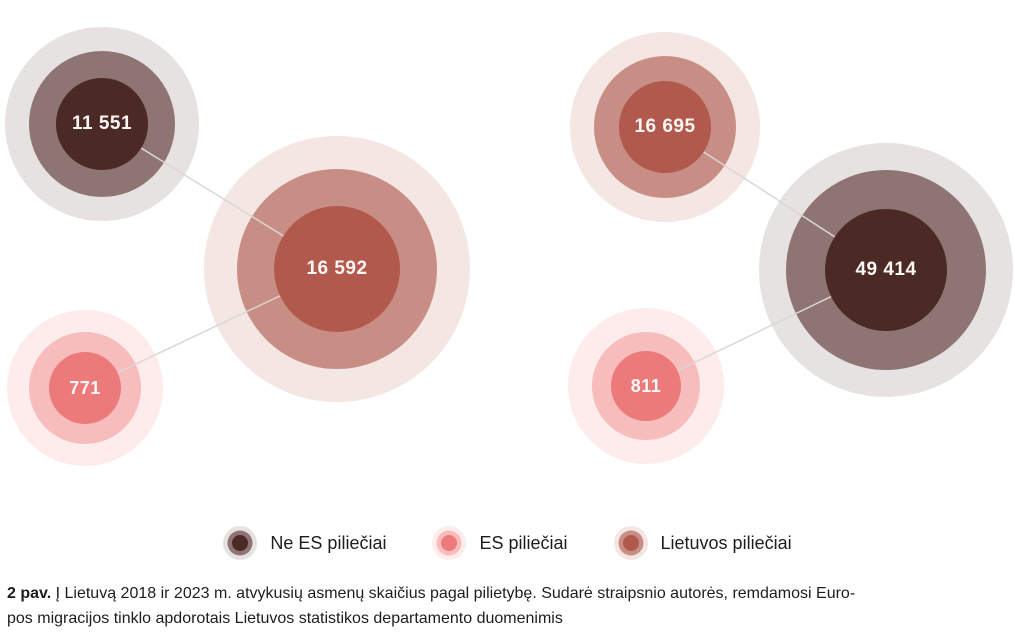  I want to click on es-swatch-inner-dot, so click(449, 543).